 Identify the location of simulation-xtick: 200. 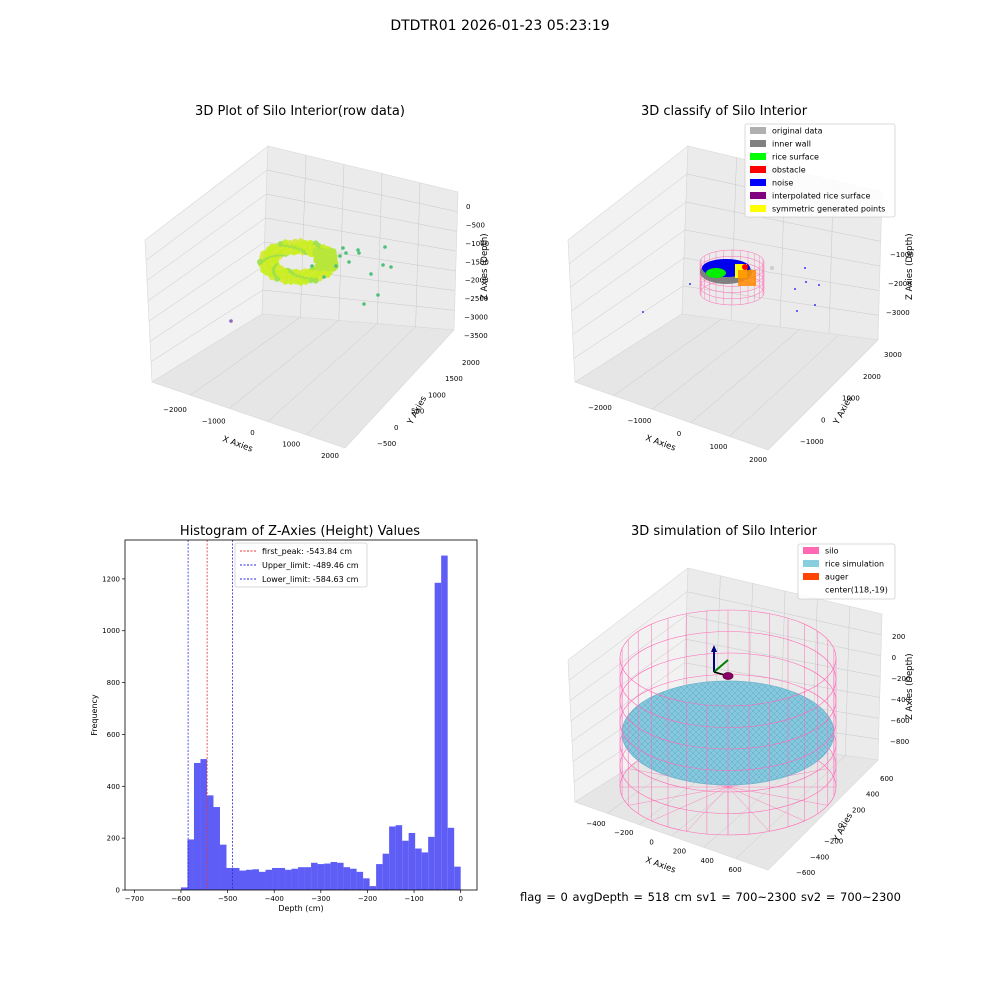
(679, 852).